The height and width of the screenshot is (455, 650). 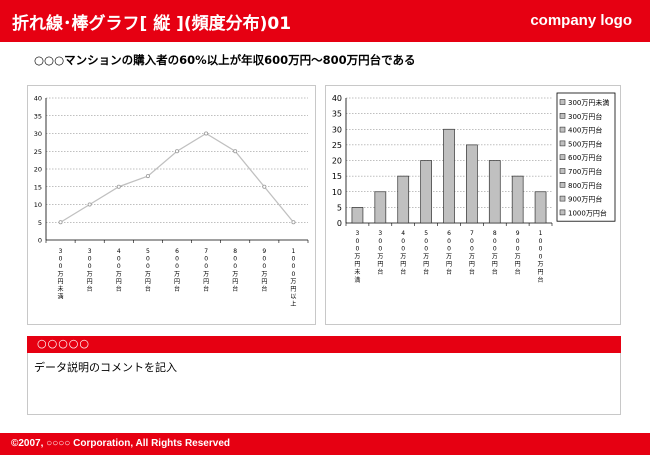 I want to click on legend-label: 700万円台, so click(x=585, y=171).